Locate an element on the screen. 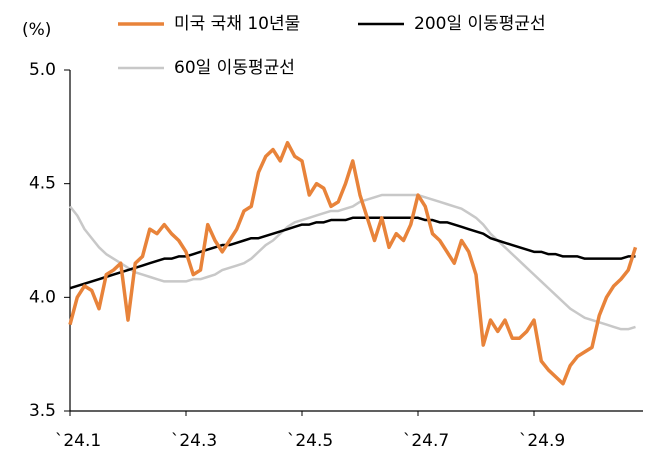 Image resolution: width=653 pixels, height=459 pixels. legend-label: 미국 국채 10년물 is located at coordinates (237, 24).